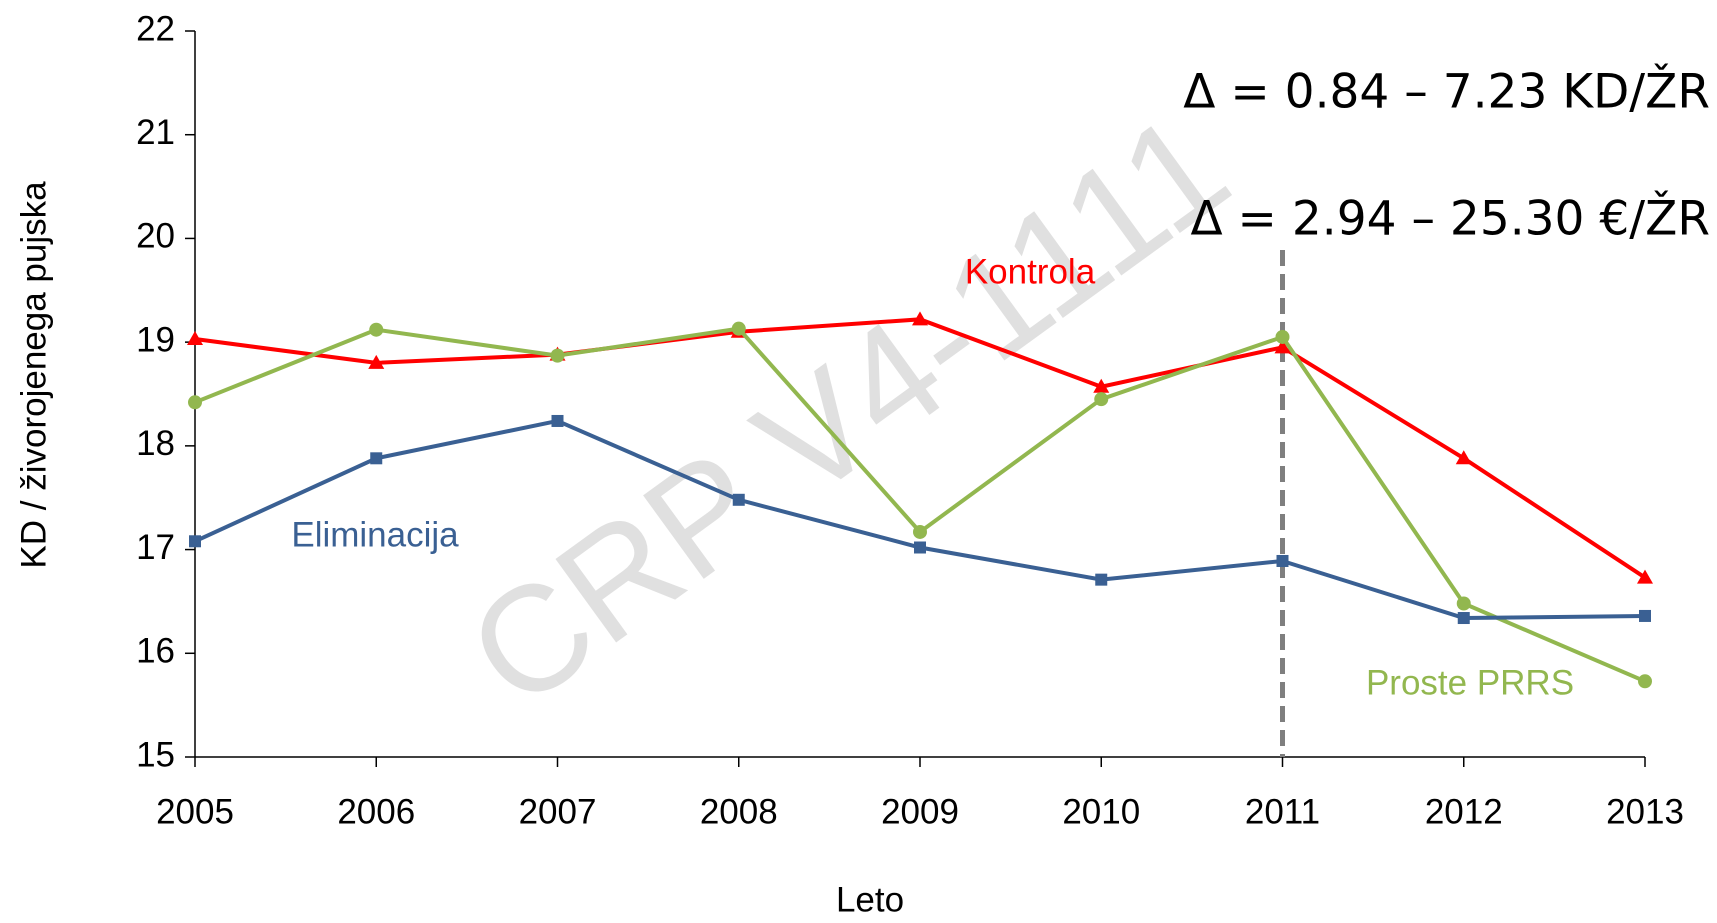 Image resolution: width=1717 pixels, height=923 pixels. Describe the element at coordinates (1645, 811) in the screenshot. I see `x-tick-label: 2013` at that location.